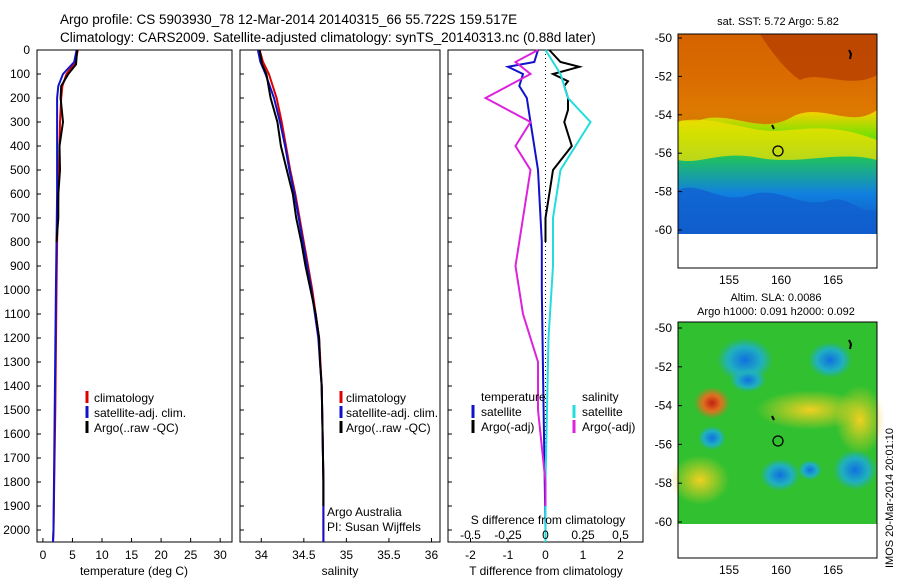  I want to click on latitude-tick-label: -58, so click(664, 192).